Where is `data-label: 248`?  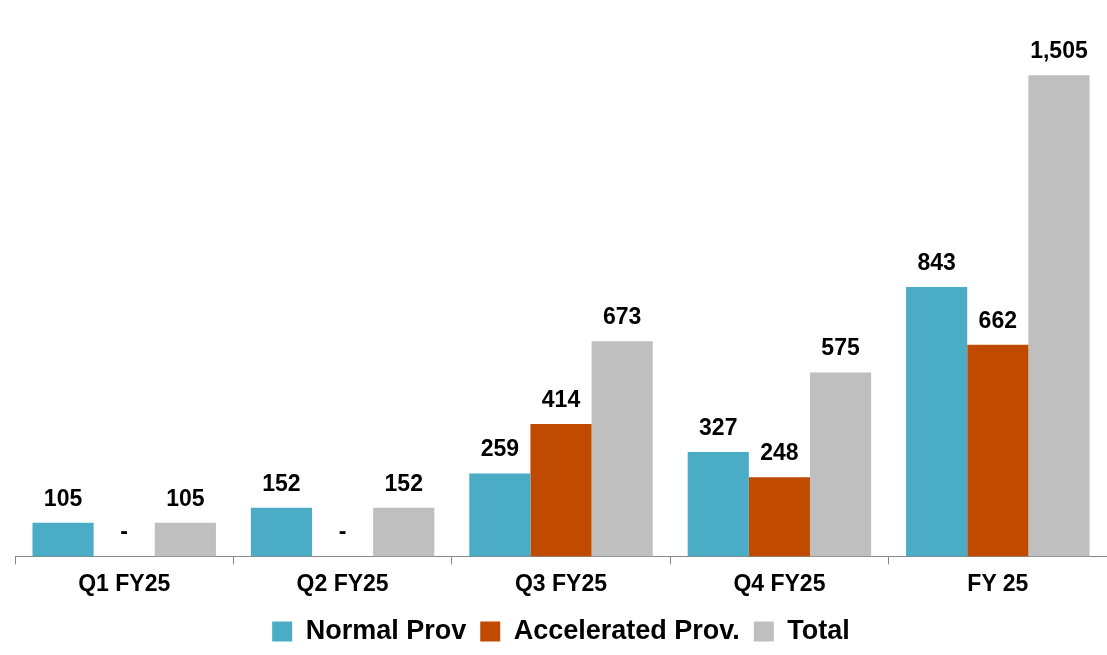
data-label: 248 is located at coordinates (779, 451).